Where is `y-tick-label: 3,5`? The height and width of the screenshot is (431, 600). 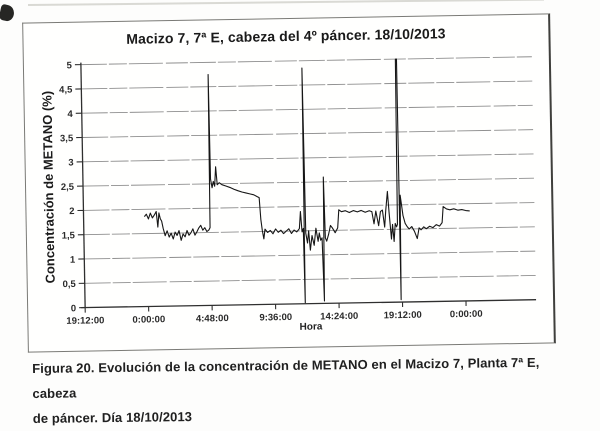 y-tick-label: 3,5 is located at coordinates (67, 138).